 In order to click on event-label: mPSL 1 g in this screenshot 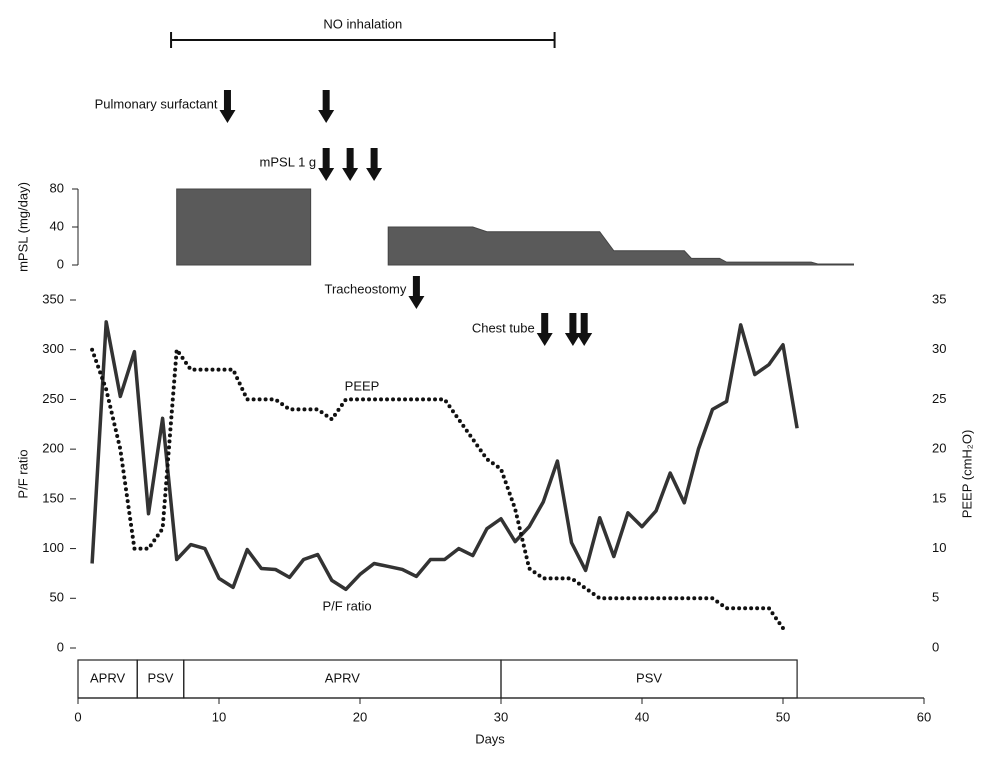, I will do `click(288, 161)`.